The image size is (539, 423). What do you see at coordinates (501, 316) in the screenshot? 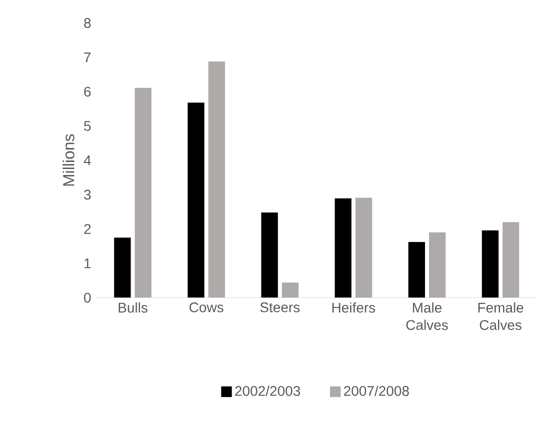
I see `x-tick-label: Female Calves` at bounding box center [501, 316].